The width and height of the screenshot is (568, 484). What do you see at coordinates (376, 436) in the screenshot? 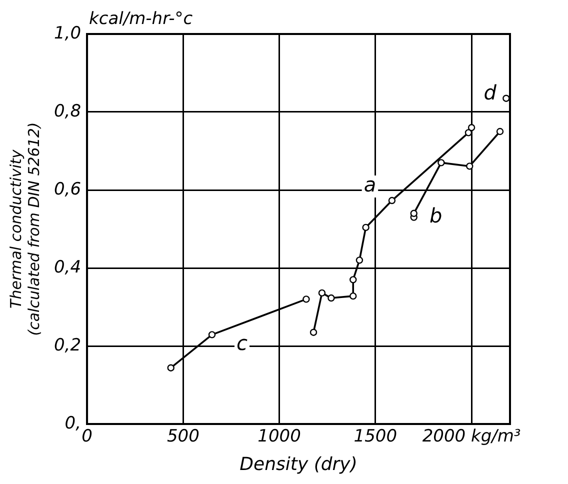
I see `x-tick-label: 1500` at bounding box center [376, 436].